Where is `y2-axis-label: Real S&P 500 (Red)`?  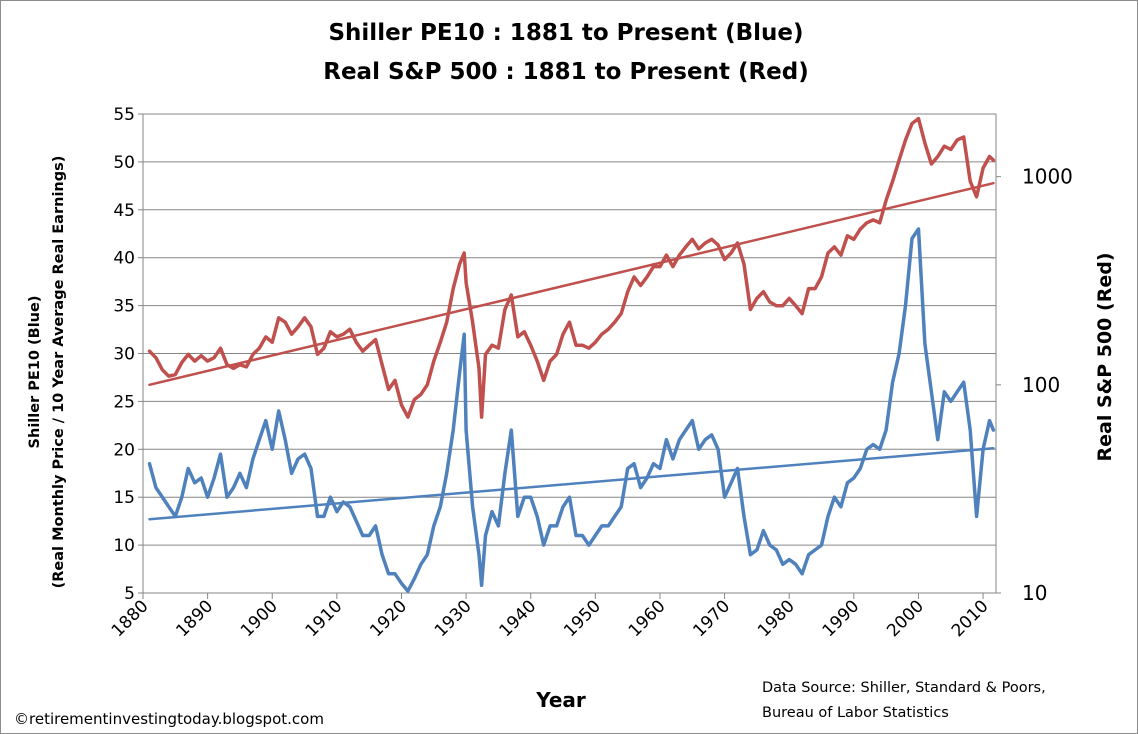 y2-axis-label: Real S&P 500 (Red) is located at coordinates (1105, 356).